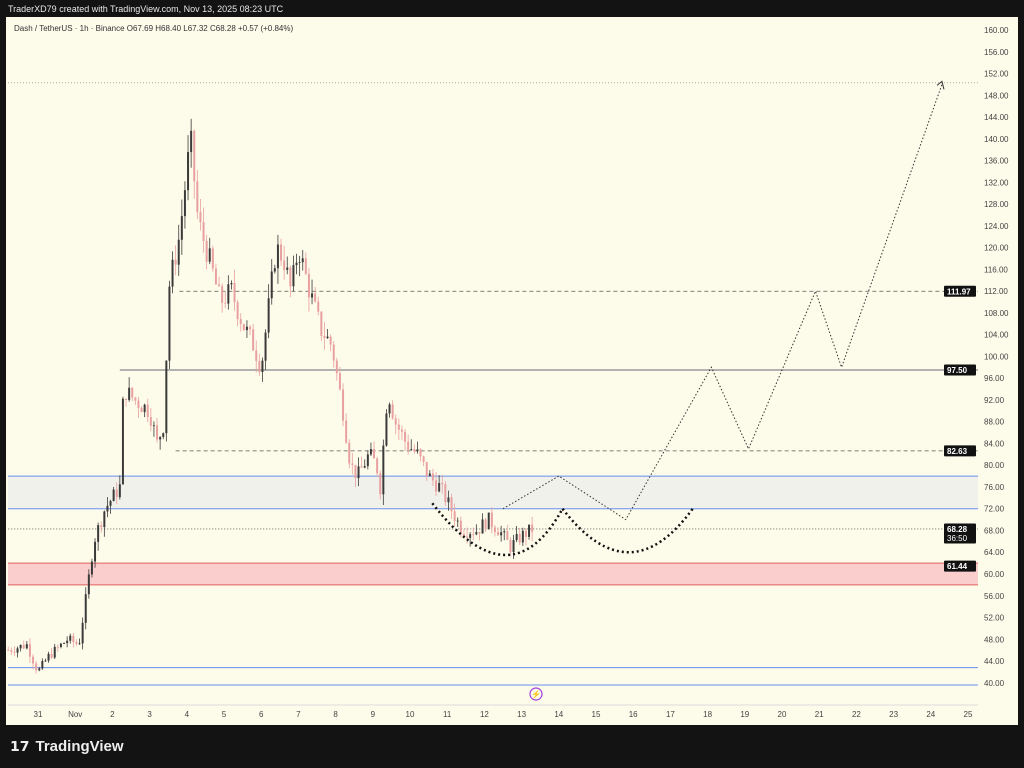 The width and height of the screenshot is (1024, 768). Describe the element at coordinates (930, 714) in the screenshot. I see `time-tick-label: 24` at that location.